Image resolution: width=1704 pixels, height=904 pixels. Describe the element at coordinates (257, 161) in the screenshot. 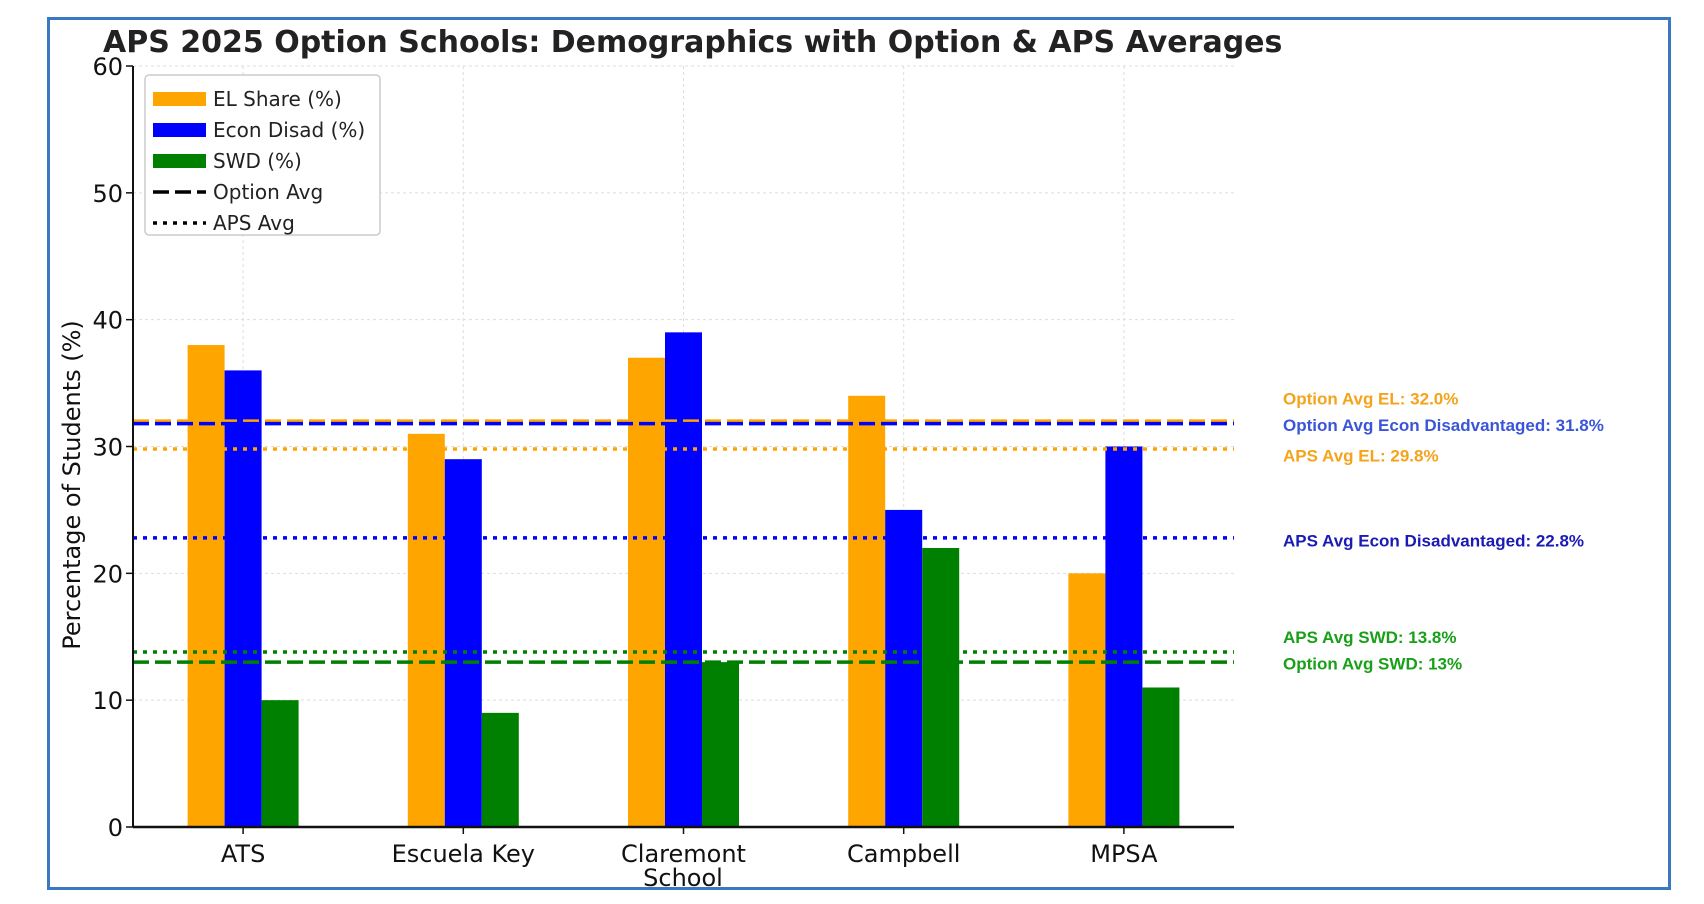

I see `legend-label: SWD (%)` at that location.